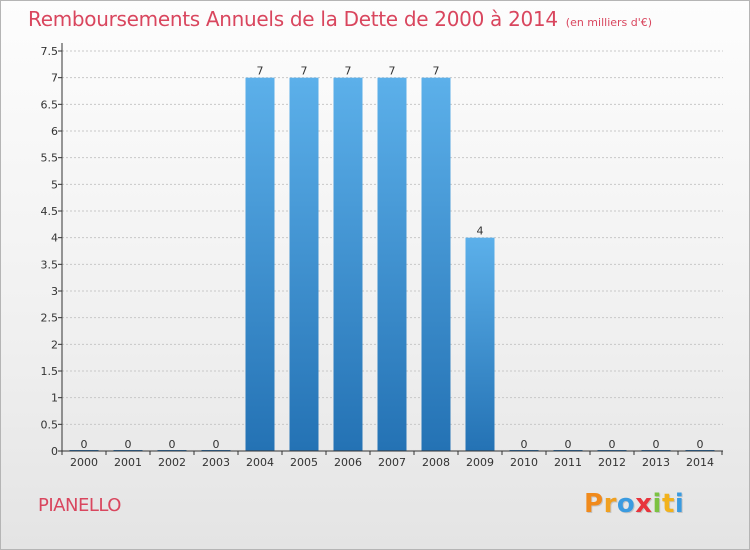 This screenshot has height=550, width=750. I want to click on y-tick-label: 5.5, so click(50, 158).